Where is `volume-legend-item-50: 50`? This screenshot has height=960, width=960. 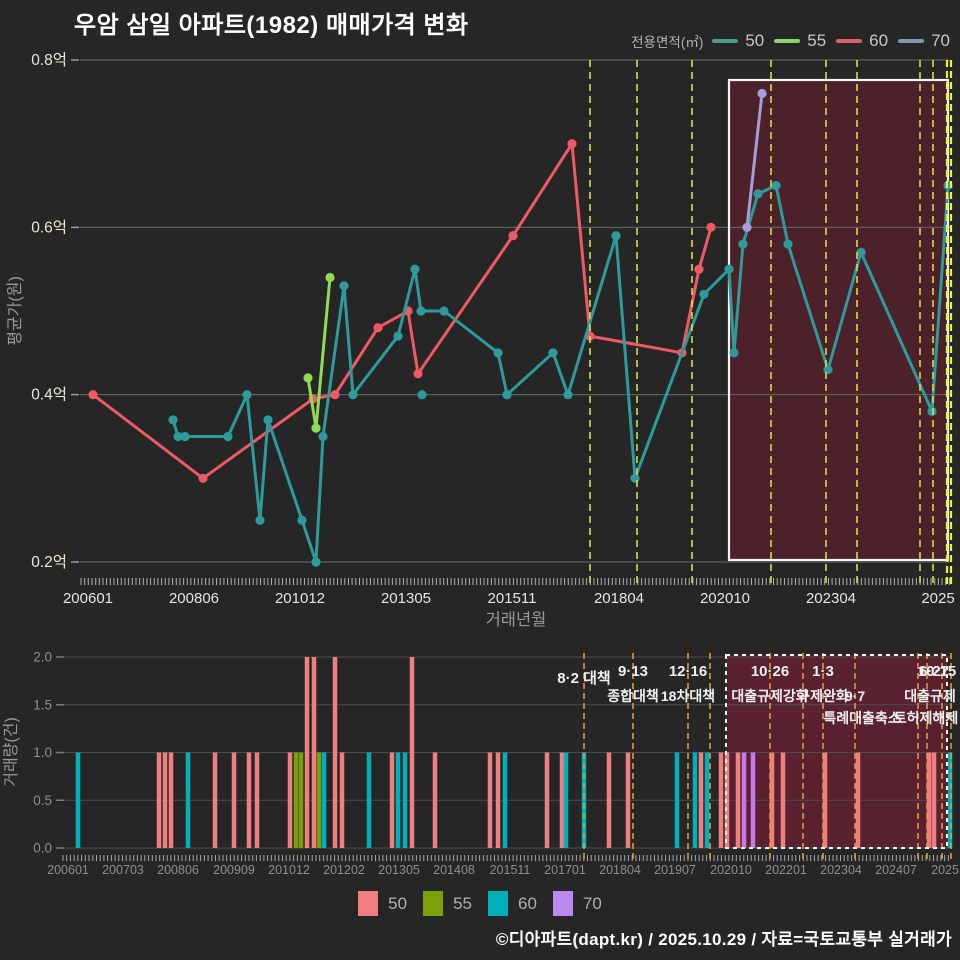
volume-legend-item-50: 50 is located at coordinates (382, 903).